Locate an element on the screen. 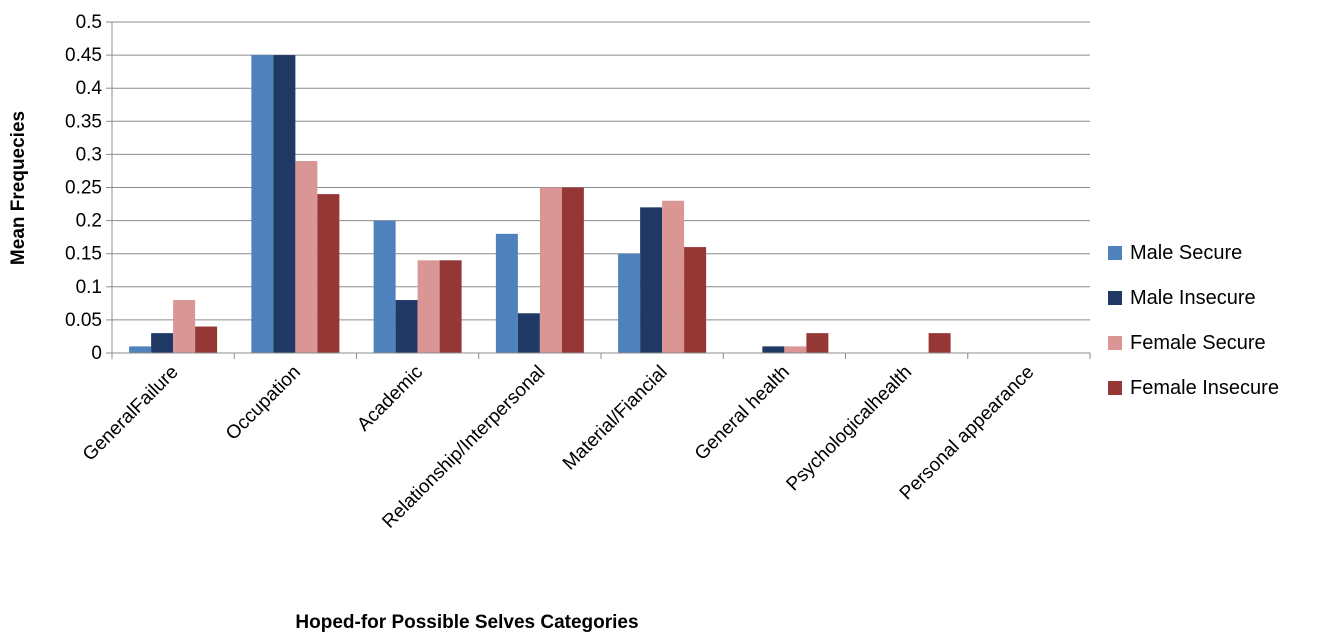 This screenshot has height=636, width=1320. y-tick-label: 0.3 is located at coordinates (89, 154).